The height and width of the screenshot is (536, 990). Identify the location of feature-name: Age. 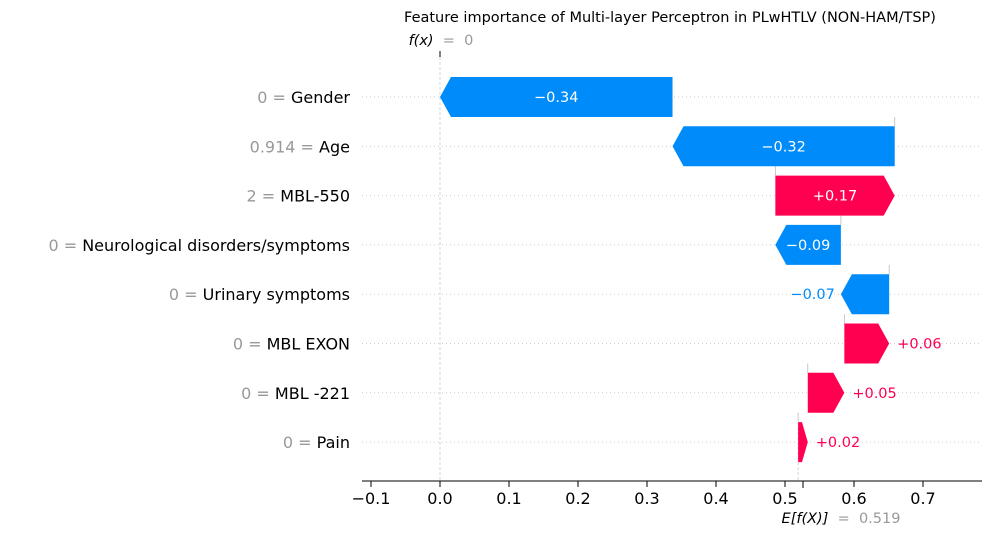
(334, 146).